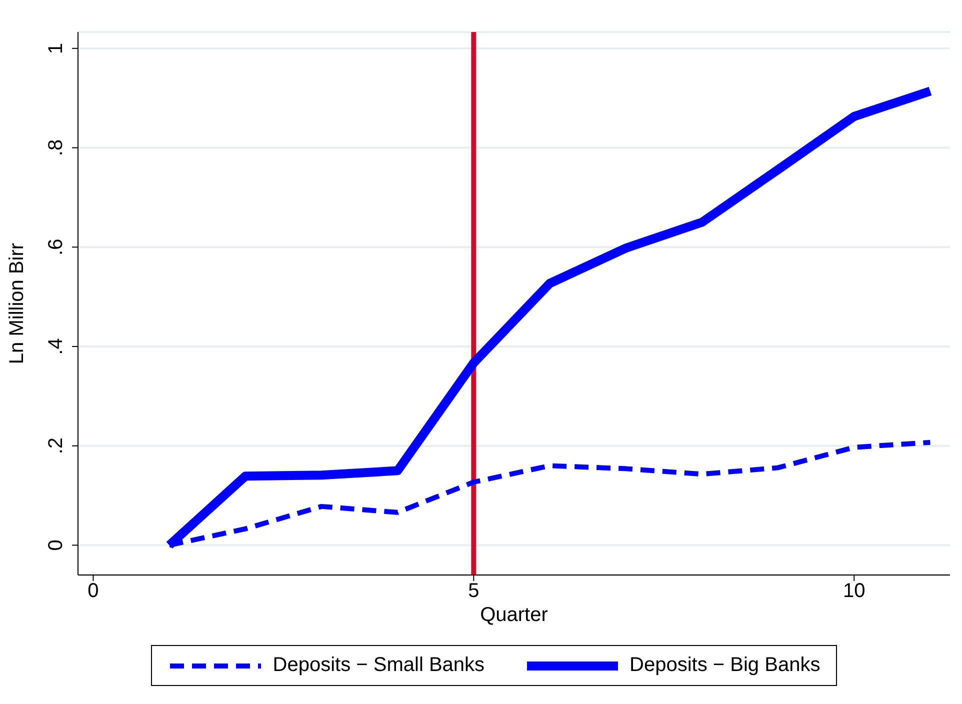  I want to click on y-tick-label: 0, so click(56, 545).